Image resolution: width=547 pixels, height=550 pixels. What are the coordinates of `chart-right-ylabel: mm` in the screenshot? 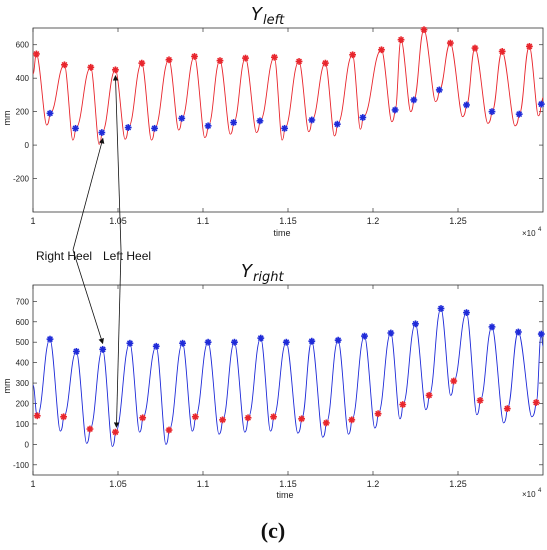 It's located at (7, 386).